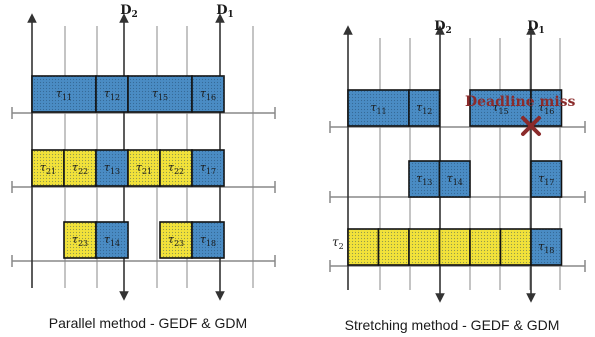  I want to click on deadline-miss-label: Deadline miss, so click(520, 102).